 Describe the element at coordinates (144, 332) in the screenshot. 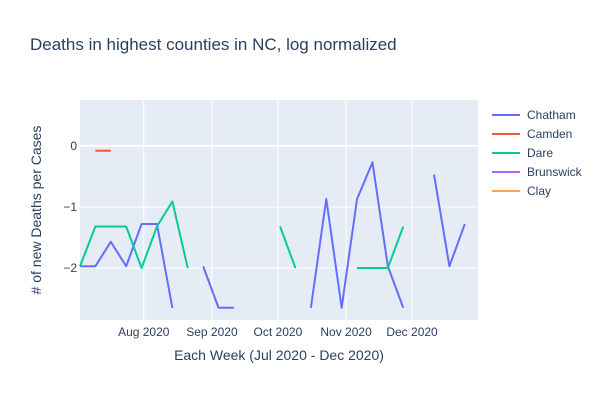

I see `x-tick-label: Aug 2020` at that location.